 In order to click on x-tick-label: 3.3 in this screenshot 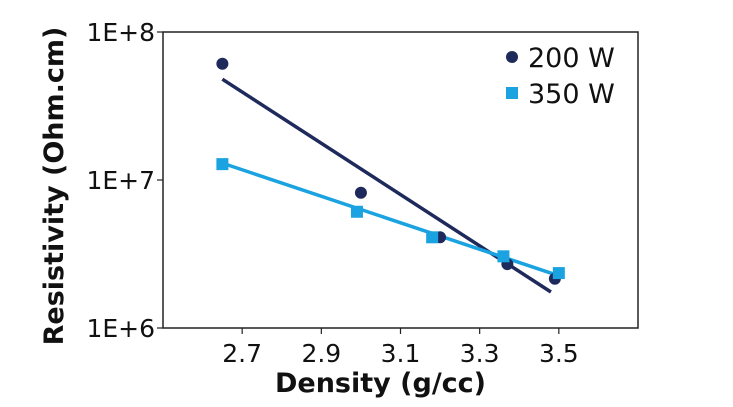, I will do `click(480, 353)`.